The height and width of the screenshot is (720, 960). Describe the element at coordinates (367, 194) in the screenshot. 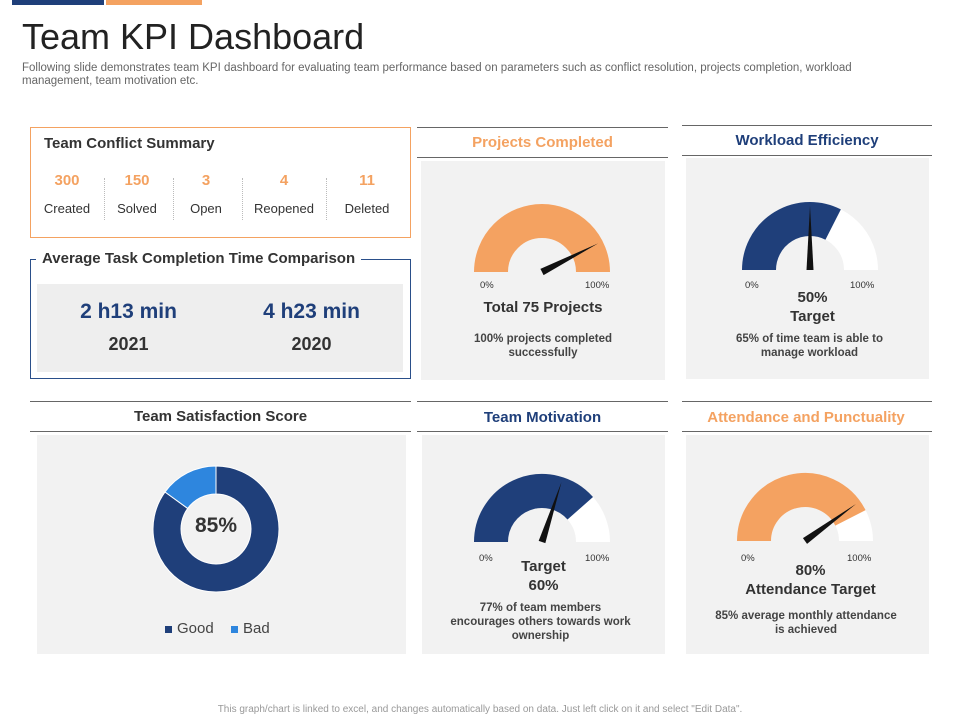

I see `stat-deleted: 11 Deleted` at that location.